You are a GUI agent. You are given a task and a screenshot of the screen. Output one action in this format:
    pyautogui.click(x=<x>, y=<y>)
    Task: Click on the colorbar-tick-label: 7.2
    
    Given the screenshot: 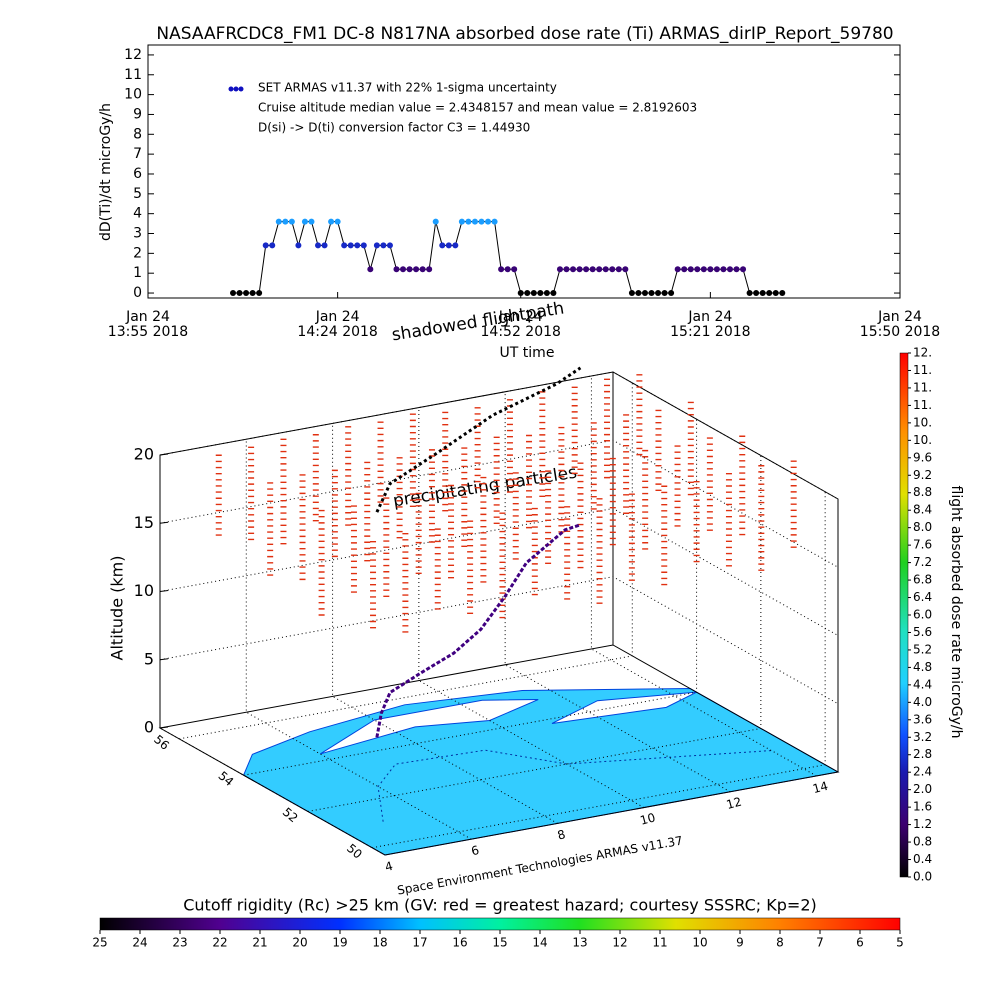 What is the action you would take?
    pyautogui.click(x=922, y=562)
    